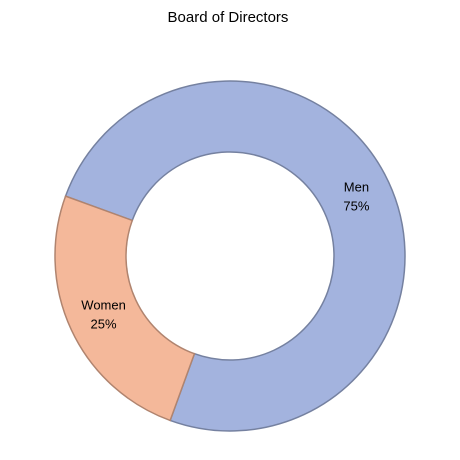 This screenshot has height=460, width=460. I want to click on value-label: 25%, so click(104, 323).